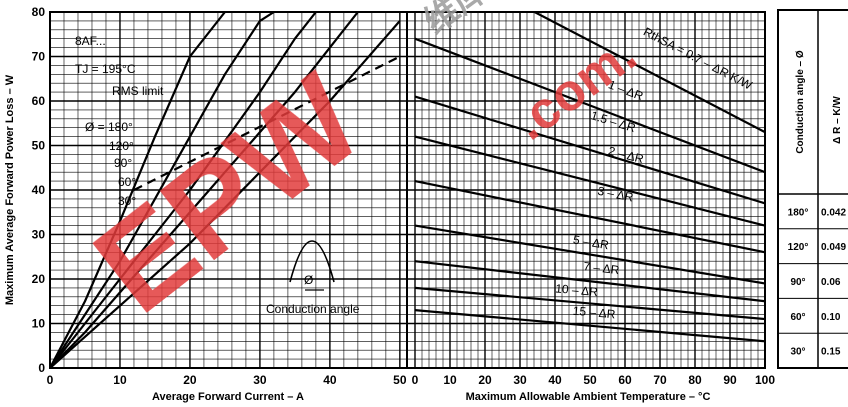 The image size is (848, 407). What do you see at coordinates (39, 235) in the screenshot?
I see `left-y-tick-label: 30` at bounding box center [39, 235].